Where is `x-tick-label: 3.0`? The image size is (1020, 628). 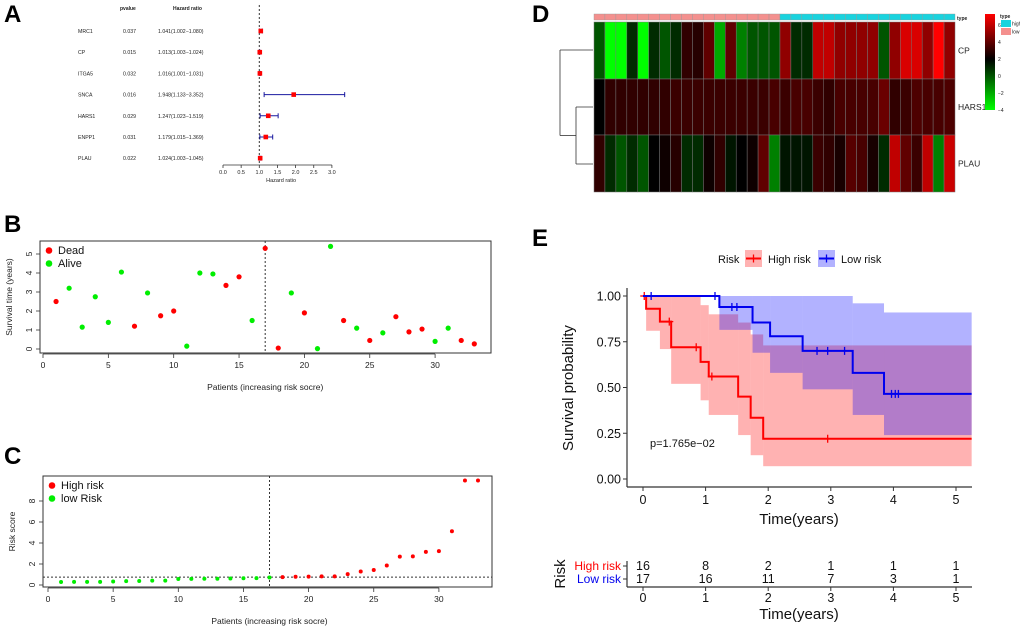 x-tick-label: 3.0 is located at coordinates (332, 173).